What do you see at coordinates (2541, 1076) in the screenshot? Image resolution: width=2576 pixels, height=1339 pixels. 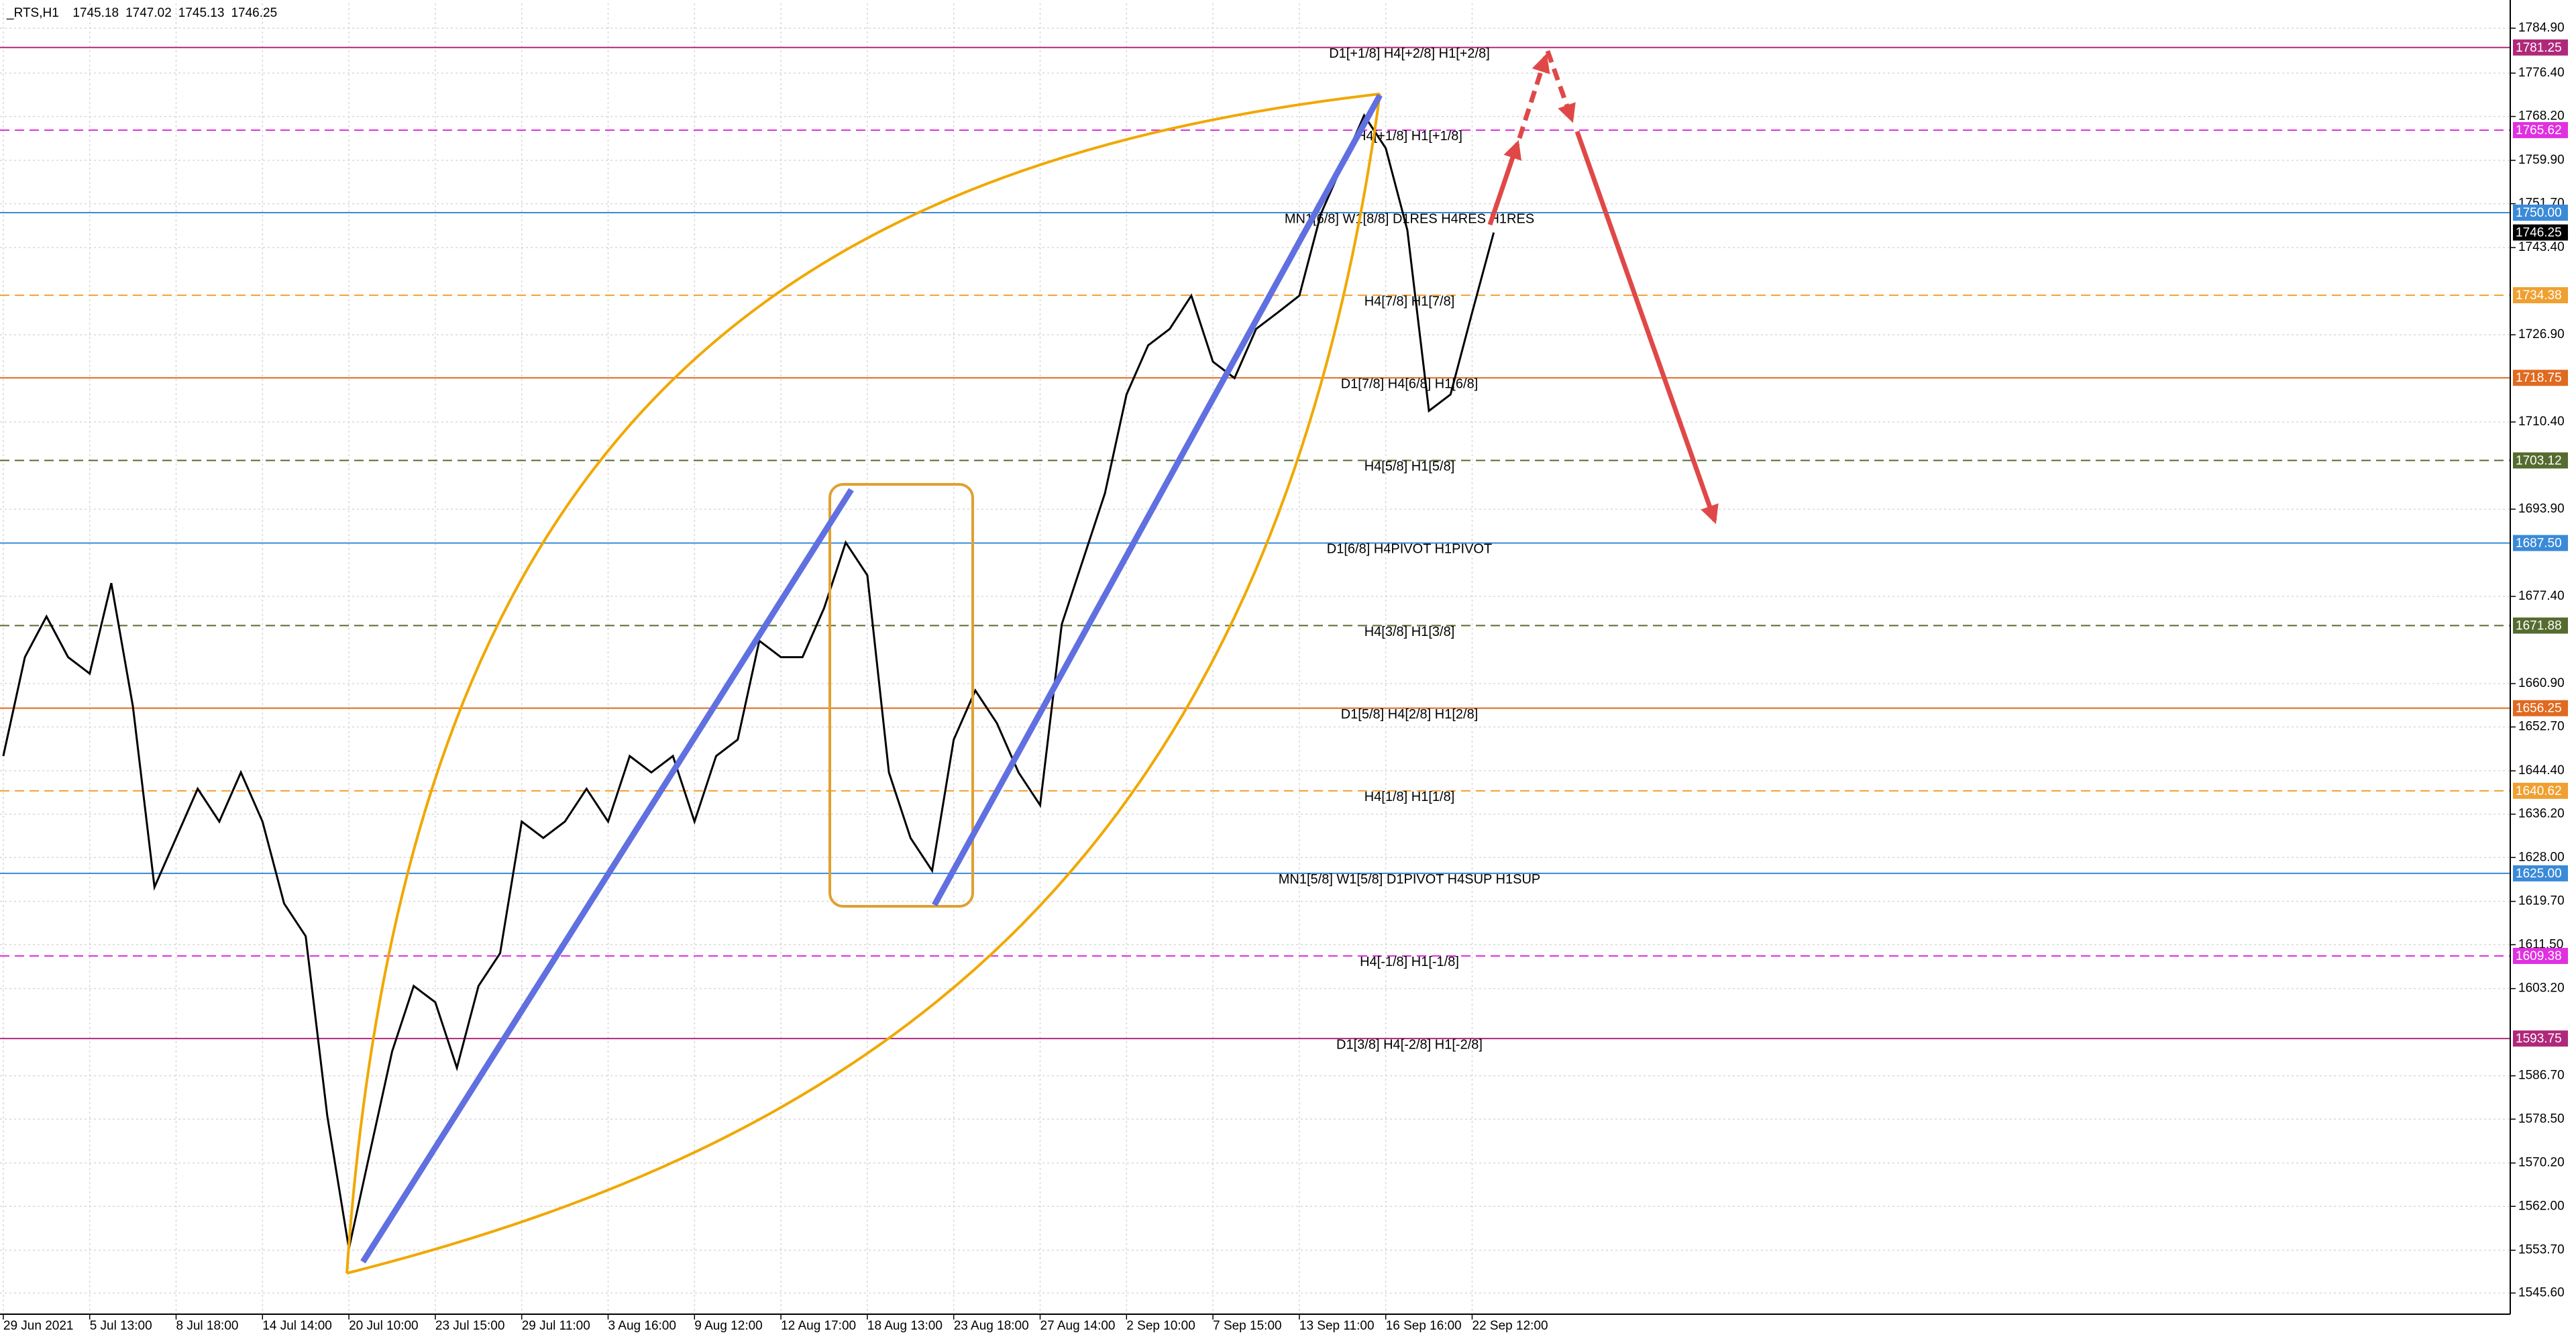 I see `y-tick-label: 1586.70` at bounding box center [2541, 1076].